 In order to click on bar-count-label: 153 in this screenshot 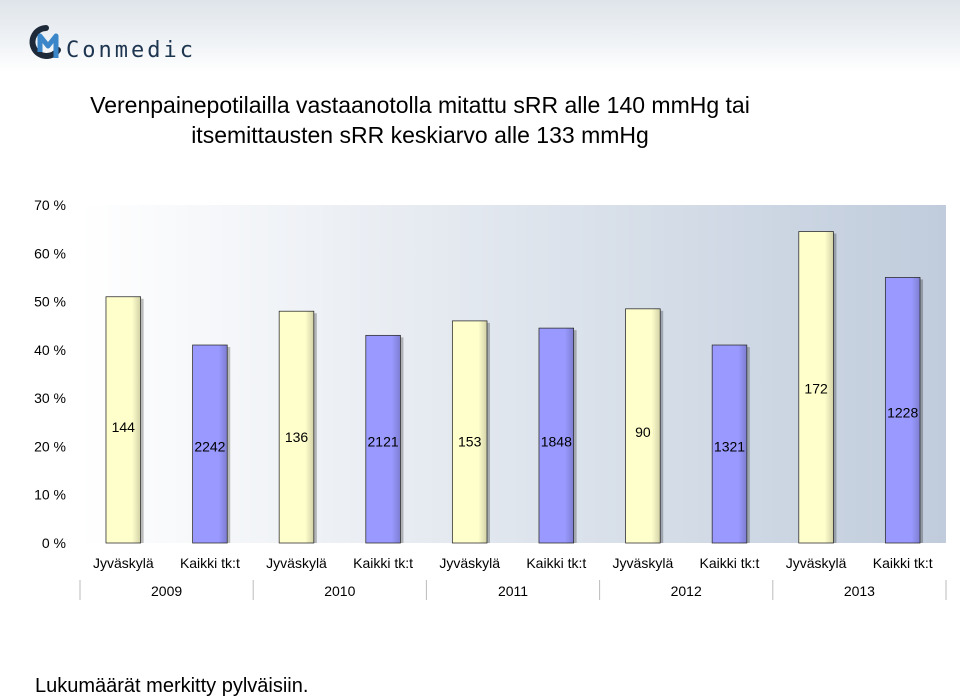, I will do `click(470, 442)`.